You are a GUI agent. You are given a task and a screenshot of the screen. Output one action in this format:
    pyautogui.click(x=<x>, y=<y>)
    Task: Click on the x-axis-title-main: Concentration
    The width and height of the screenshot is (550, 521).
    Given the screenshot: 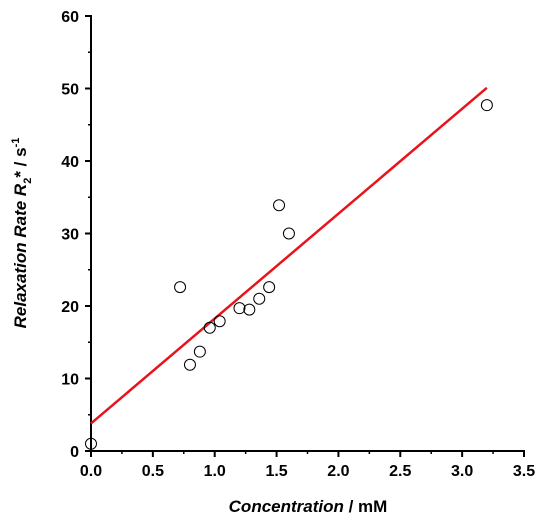 What is the action you would take?
    pyautogui.click(x=286, y=506)
    